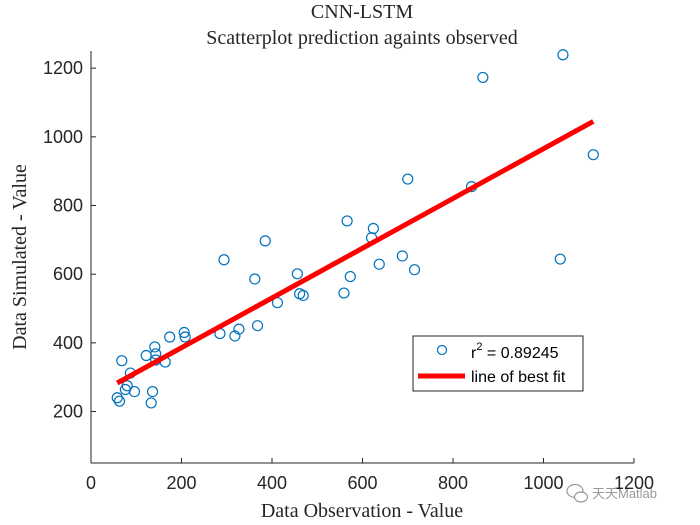 The height and width of the screenshot is (525, 700). I want to click on x-tick-label: 1000, so click(543, 483).